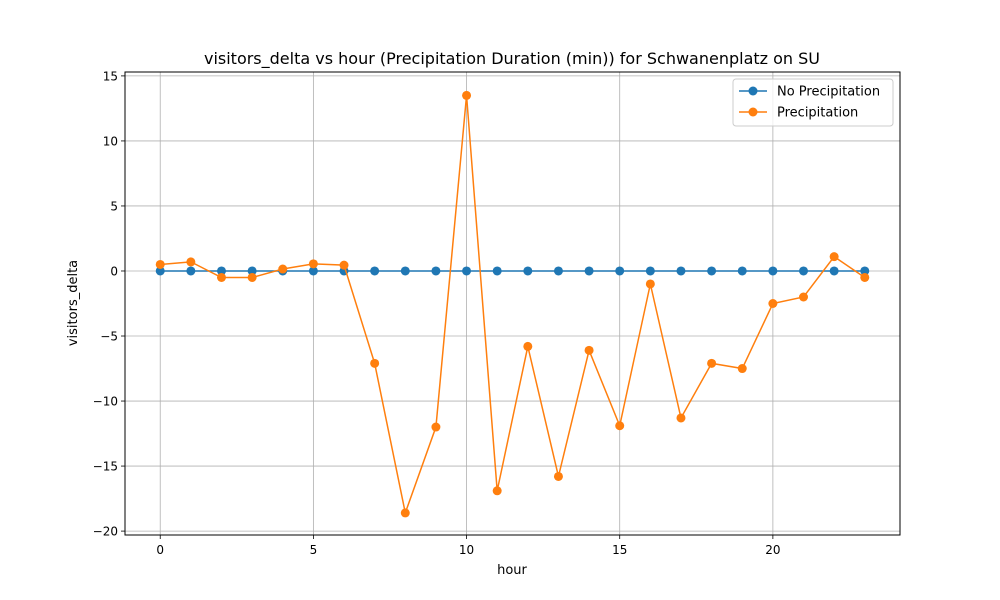  Describe the element at coordinates (160, 550) in the screenshot. I see `x-tick-label: 0` at that location.